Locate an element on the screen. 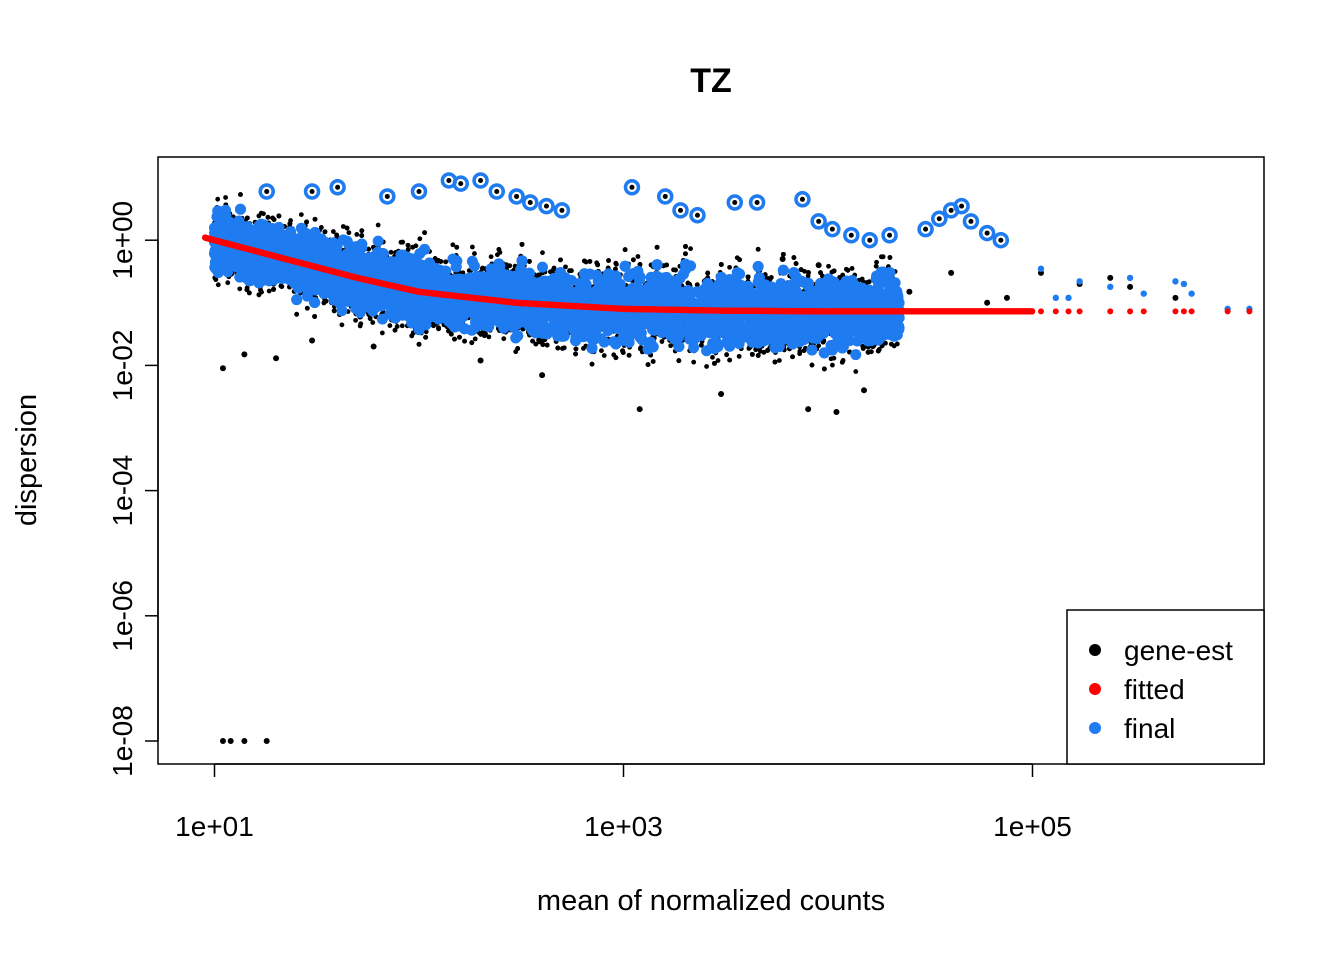 The image size is (1344, 960). point-cloud-layer is located at coordinates (557, 283).